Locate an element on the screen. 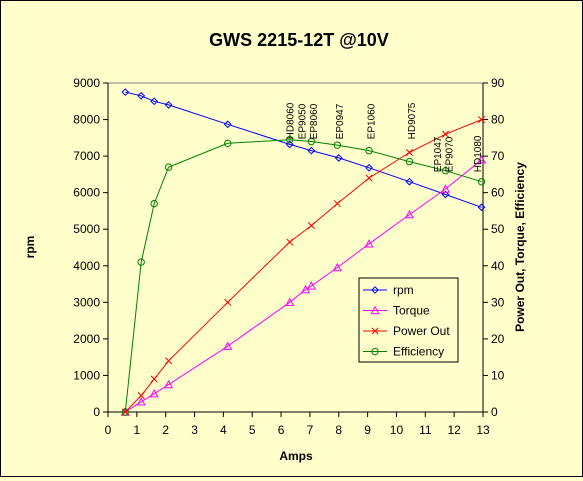 This screenshot has width=583, height=481. x-tick-label: 10 is located at coordinates (397, 430).